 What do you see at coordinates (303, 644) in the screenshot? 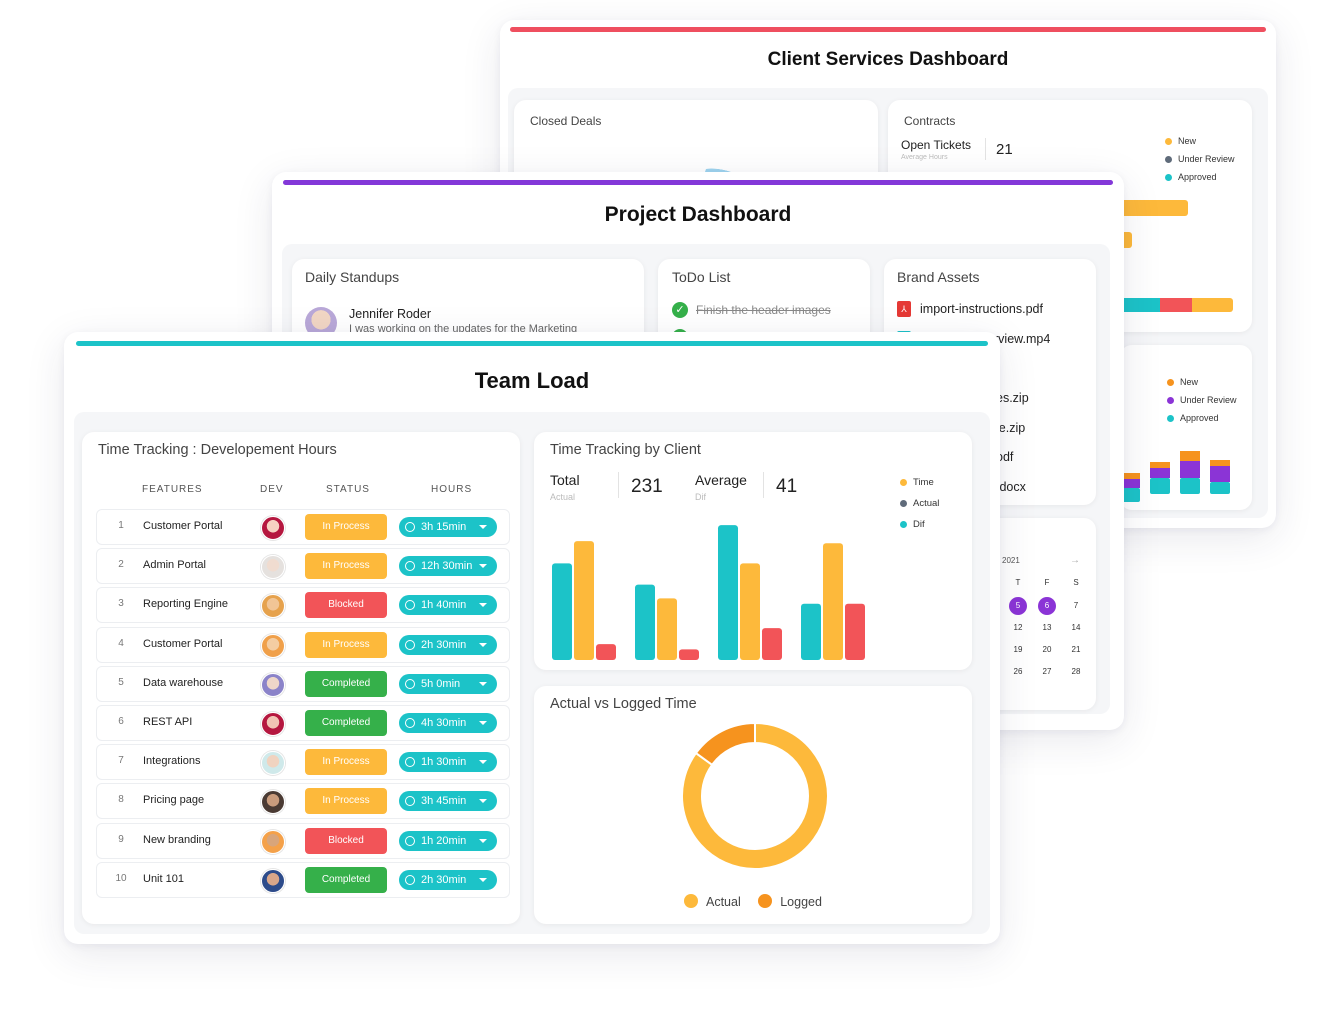
I see `table-row: 4 Customer Portal In Process 2h 30min` at bounding box center [303, 644].